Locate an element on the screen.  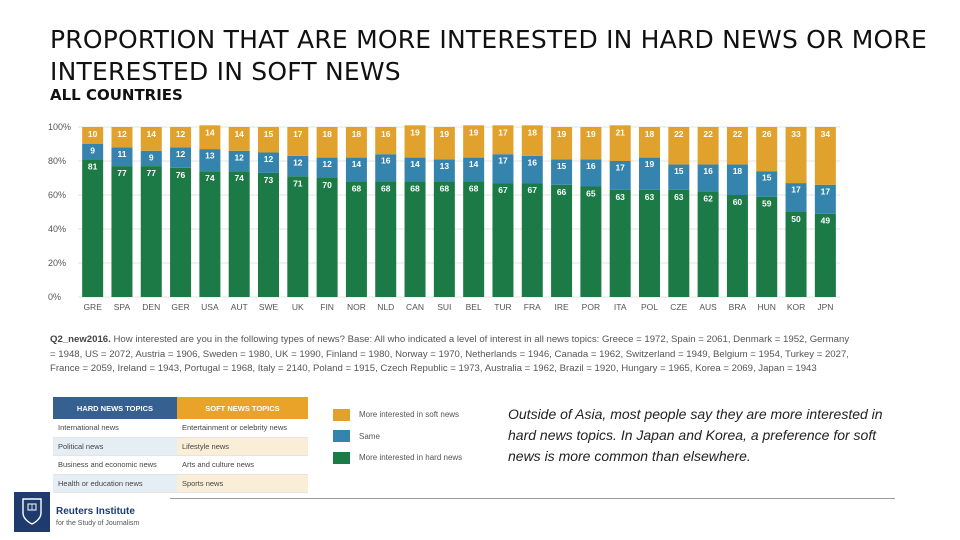
org-name: Reuters Institute is located at coordinates (95, 511).